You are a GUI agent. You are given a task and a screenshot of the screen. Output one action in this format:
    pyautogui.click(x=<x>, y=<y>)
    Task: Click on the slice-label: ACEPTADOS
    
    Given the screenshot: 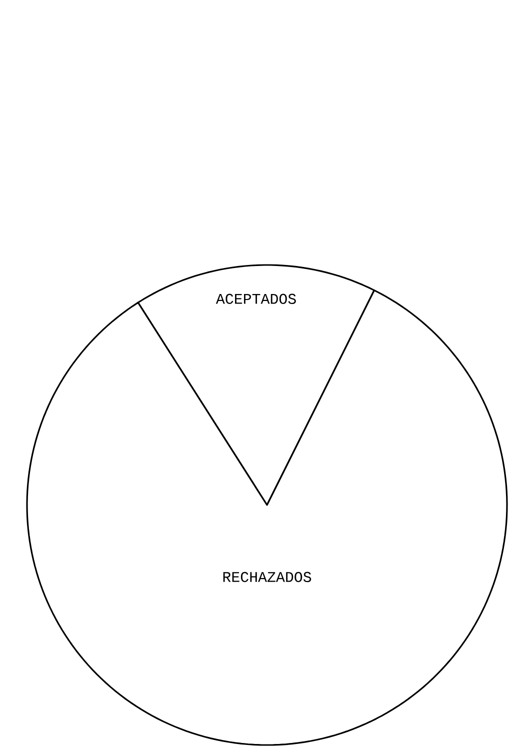 What is the action you would take?
    pyautogui.click(x=256, y=299)
    